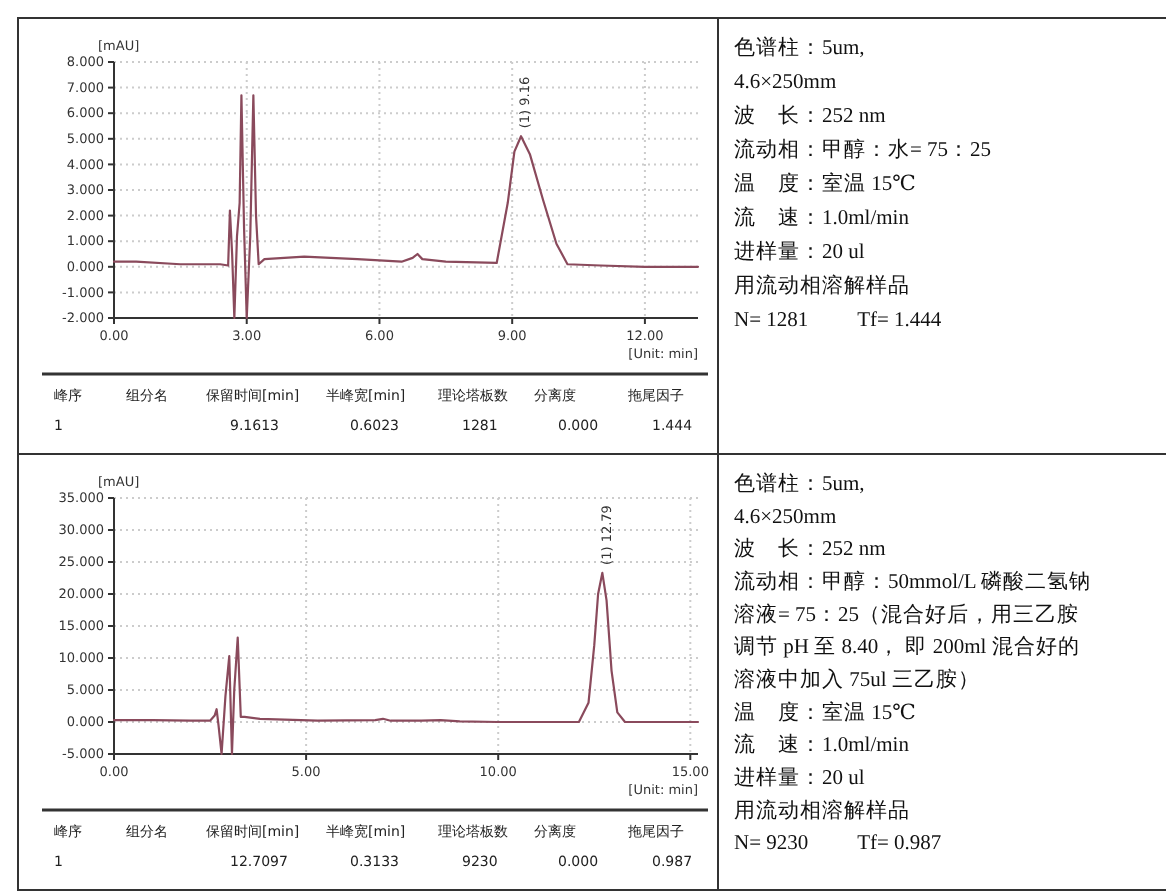  What do you see at coordinates (907, 613) in the screenshot?
I see `text: 溶液= 75：25（混合好后，用三乙胺` at bounding box center [907, 613].